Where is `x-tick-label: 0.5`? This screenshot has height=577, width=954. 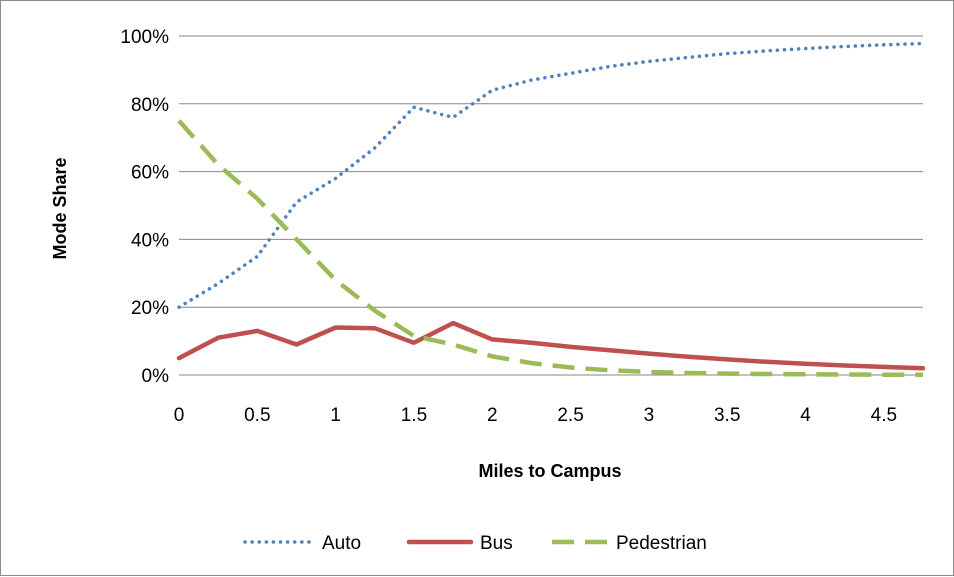
x-tick-label: 0.5 is located at coordinates (257, 415).